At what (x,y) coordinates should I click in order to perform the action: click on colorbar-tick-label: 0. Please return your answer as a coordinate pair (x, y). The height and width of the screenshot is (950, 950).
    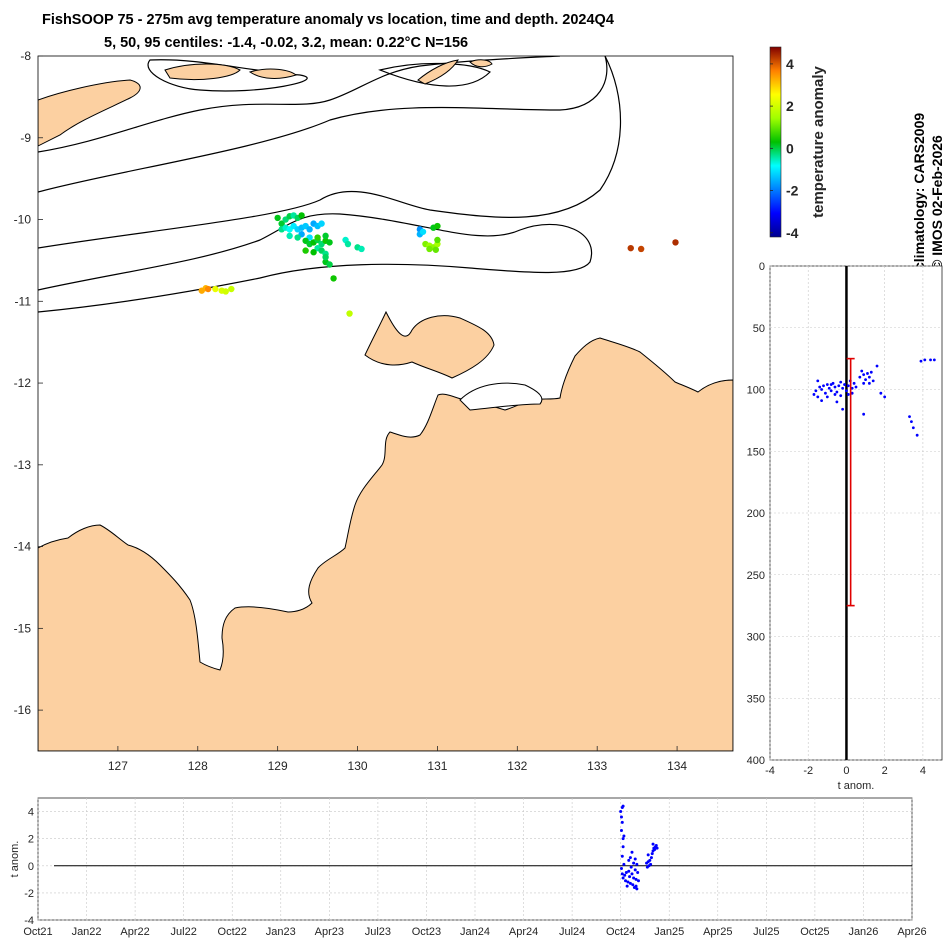
    Looking at the image, I should click on (790, 148).